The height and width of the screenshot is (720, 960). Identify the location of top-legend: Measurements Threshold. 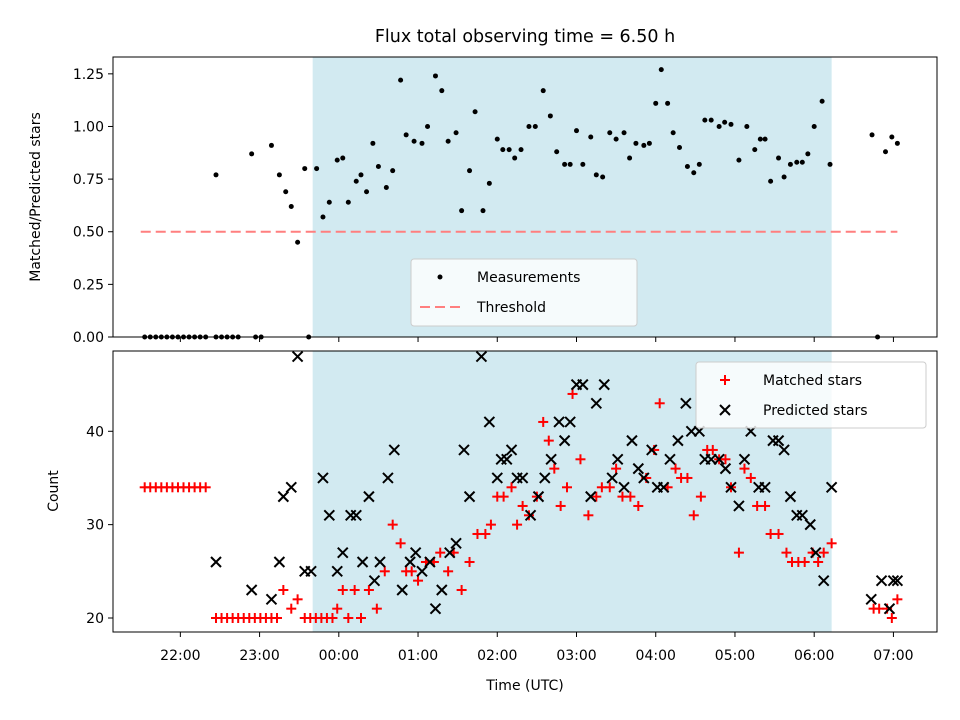
(524, 292).